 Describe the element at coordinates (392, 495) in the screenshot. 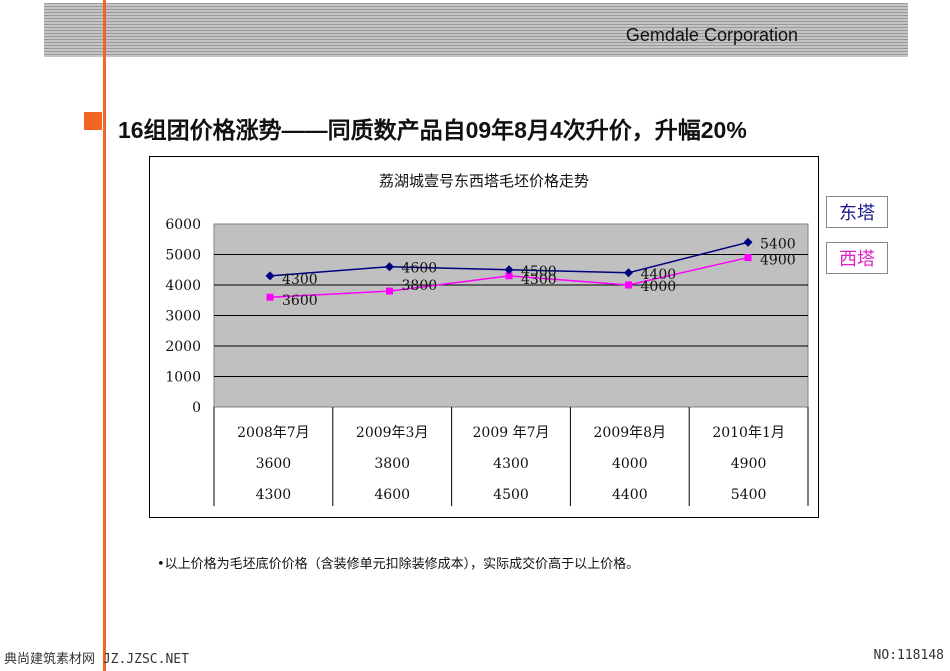

I see `table-cell: 4600` at that location.